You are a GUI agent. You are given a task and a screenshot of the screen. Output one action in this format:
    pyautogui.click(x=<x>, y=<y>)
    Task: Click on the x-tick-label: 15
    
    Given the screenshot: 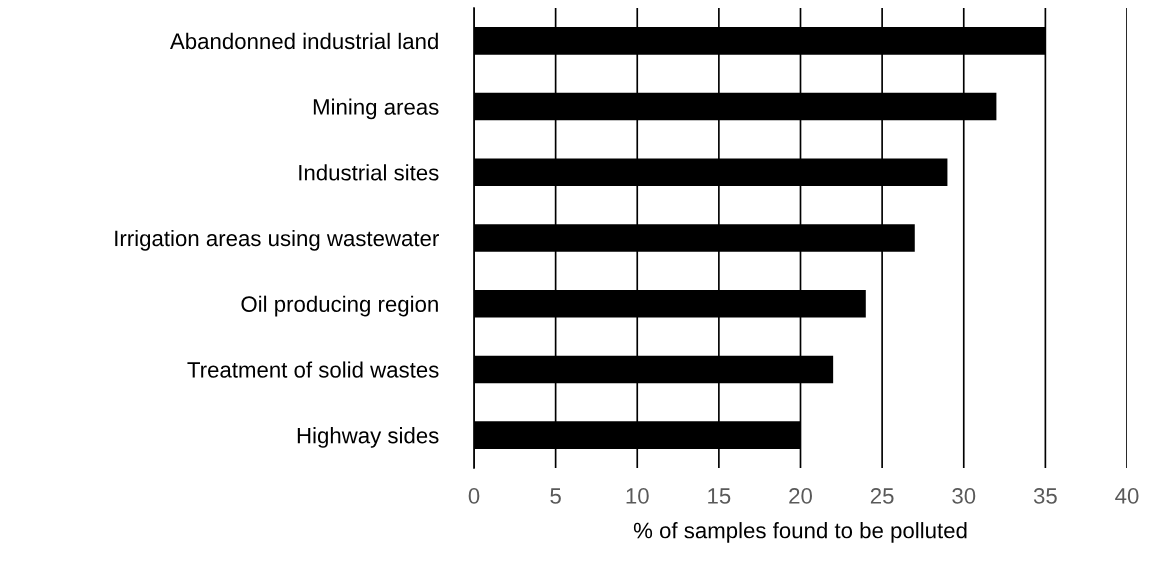 What is the action you would take?
    pyautogui.click(x=719, y=496)
    